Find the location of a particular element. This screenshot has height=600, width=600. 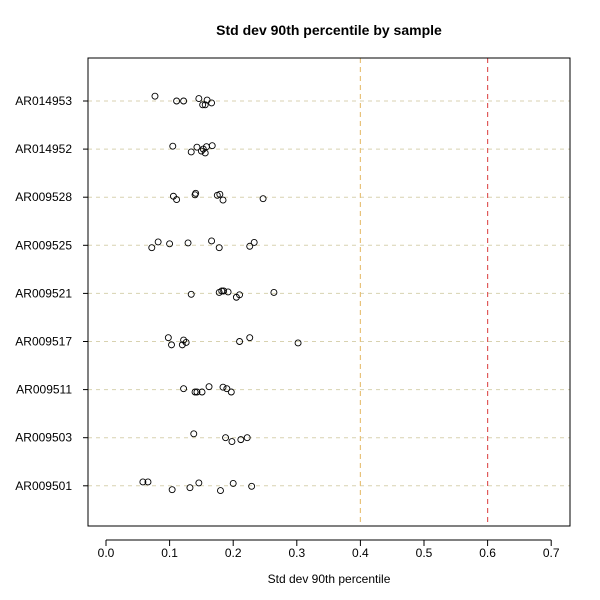

y-label-ar014952: AR014952 is located at coordinates (43, 149).